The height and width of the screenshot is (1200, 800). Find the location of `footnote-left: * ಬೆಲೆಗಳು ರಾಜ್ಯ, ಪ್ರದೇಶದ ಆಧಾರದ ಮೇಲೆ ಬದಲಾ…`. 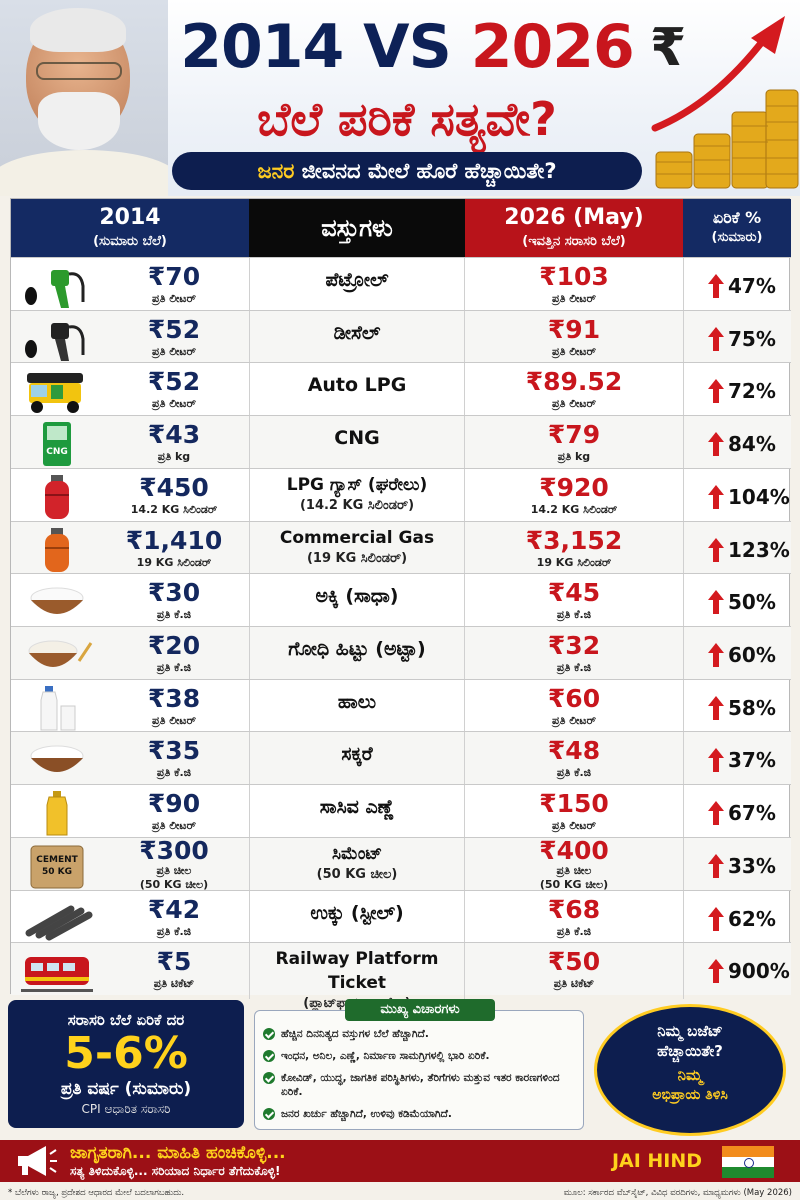

footnote-left: * ಬೆಲೆಗಳು ರಾಜ್ಯ, ಪ್ರದೇಶದ ಆಧಾರದ ಮೇಲೆ ಬದಲಾ… is located at coordinates (96, 1193).